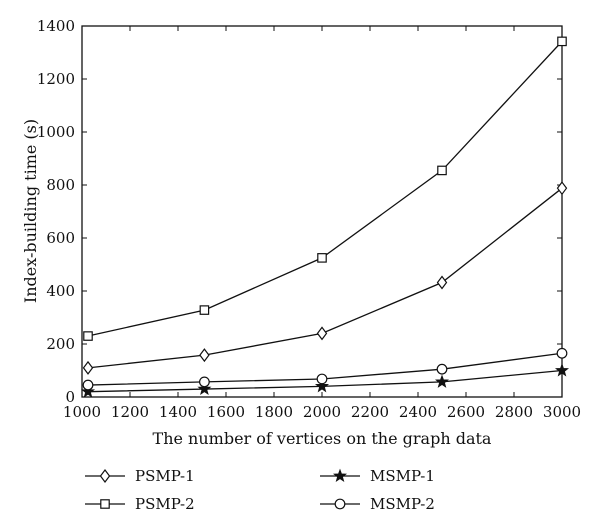  Describe the element at coordinates (56, 26) in the screenshot. I see `y-tick-label: 1400` at that location.